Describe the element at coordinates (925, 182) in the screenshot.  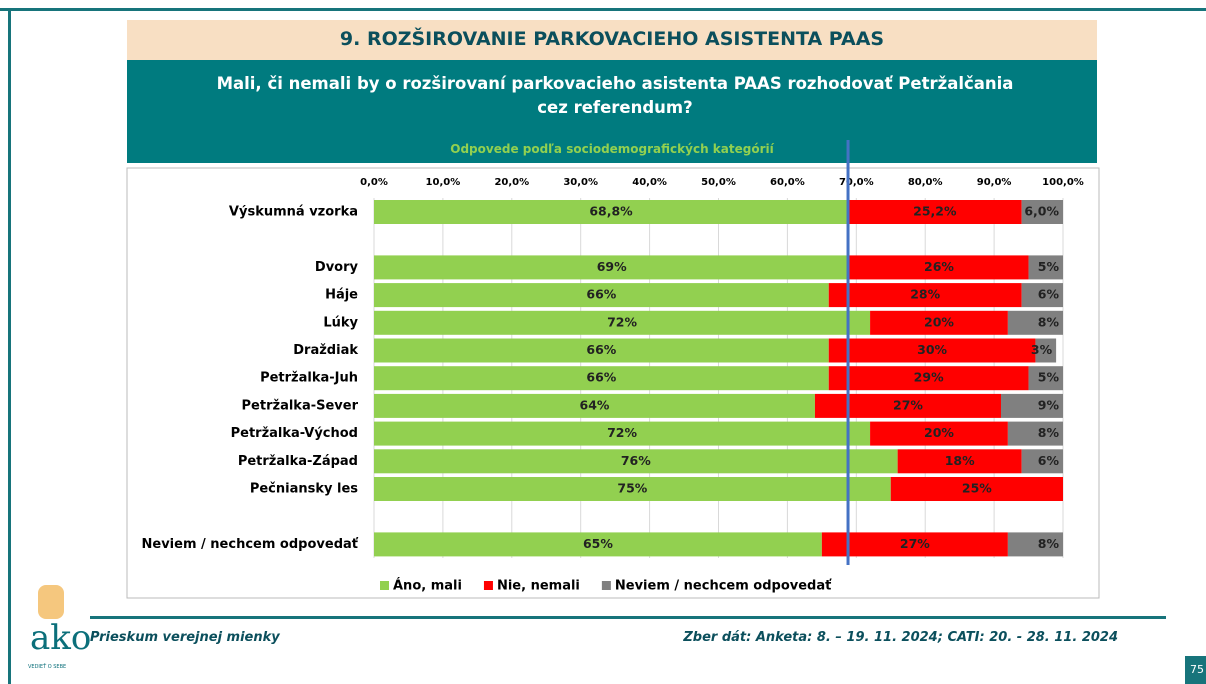
I see `x-tick-label: 80,0%` at that location.